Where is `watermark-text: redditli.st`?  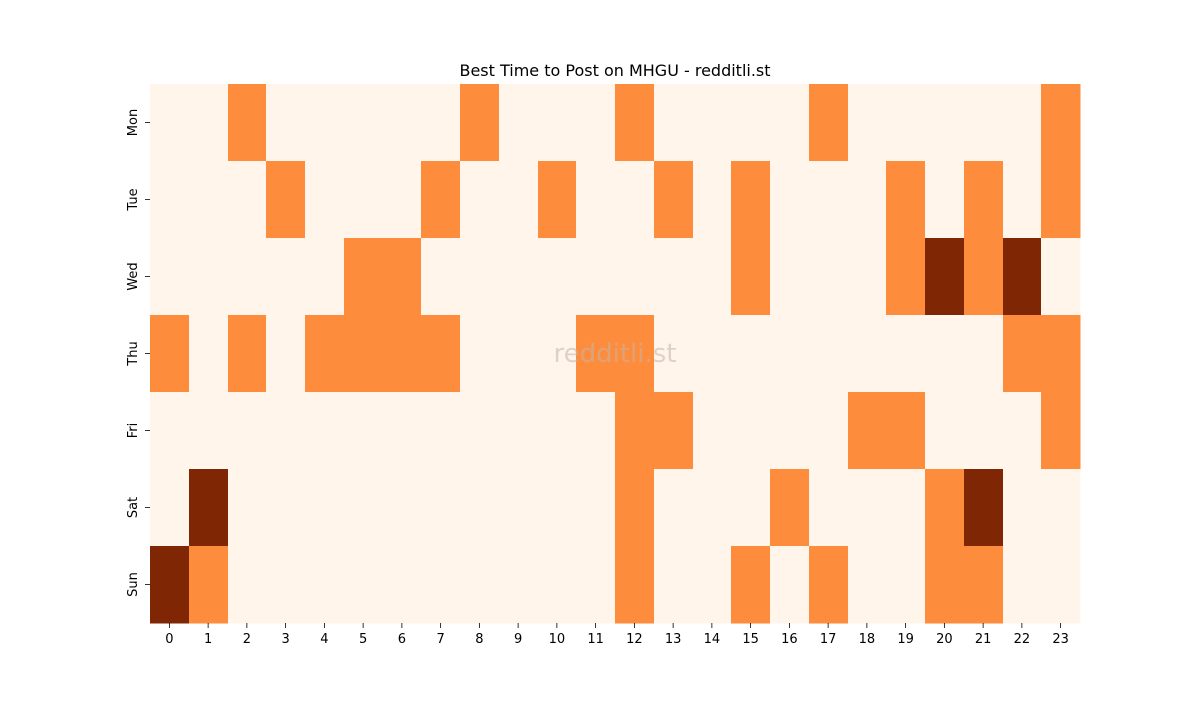 watermark-text: redditli.st is located at coordinates (615, 354).